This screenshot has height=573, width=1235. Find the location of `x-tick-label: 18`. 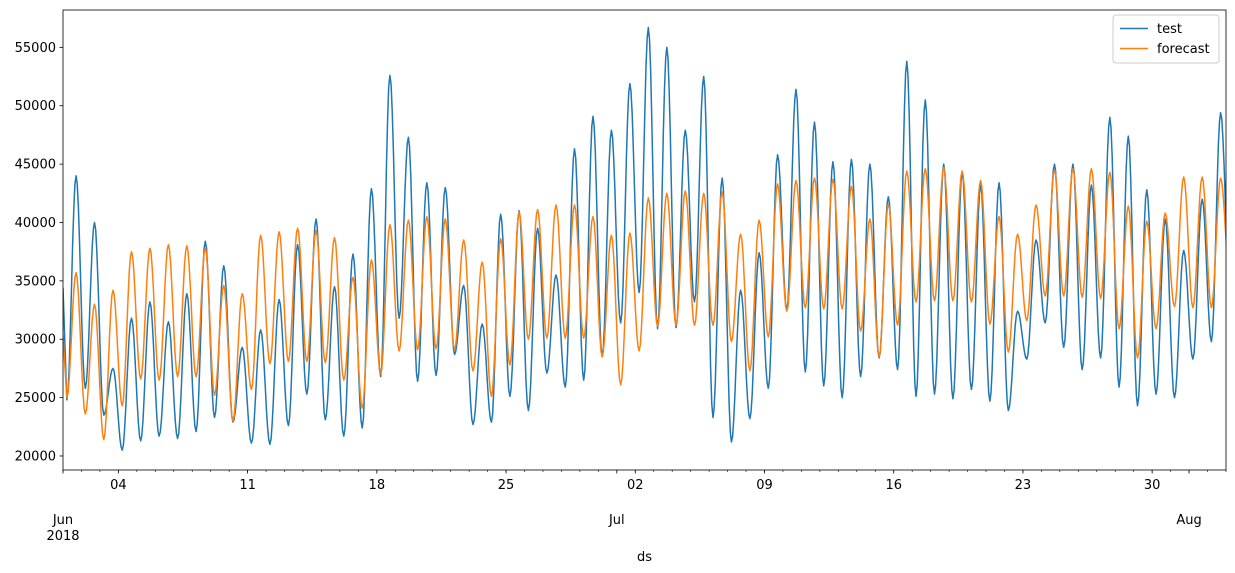

x-tick-label: 18 is located at coordinates (377, 485).